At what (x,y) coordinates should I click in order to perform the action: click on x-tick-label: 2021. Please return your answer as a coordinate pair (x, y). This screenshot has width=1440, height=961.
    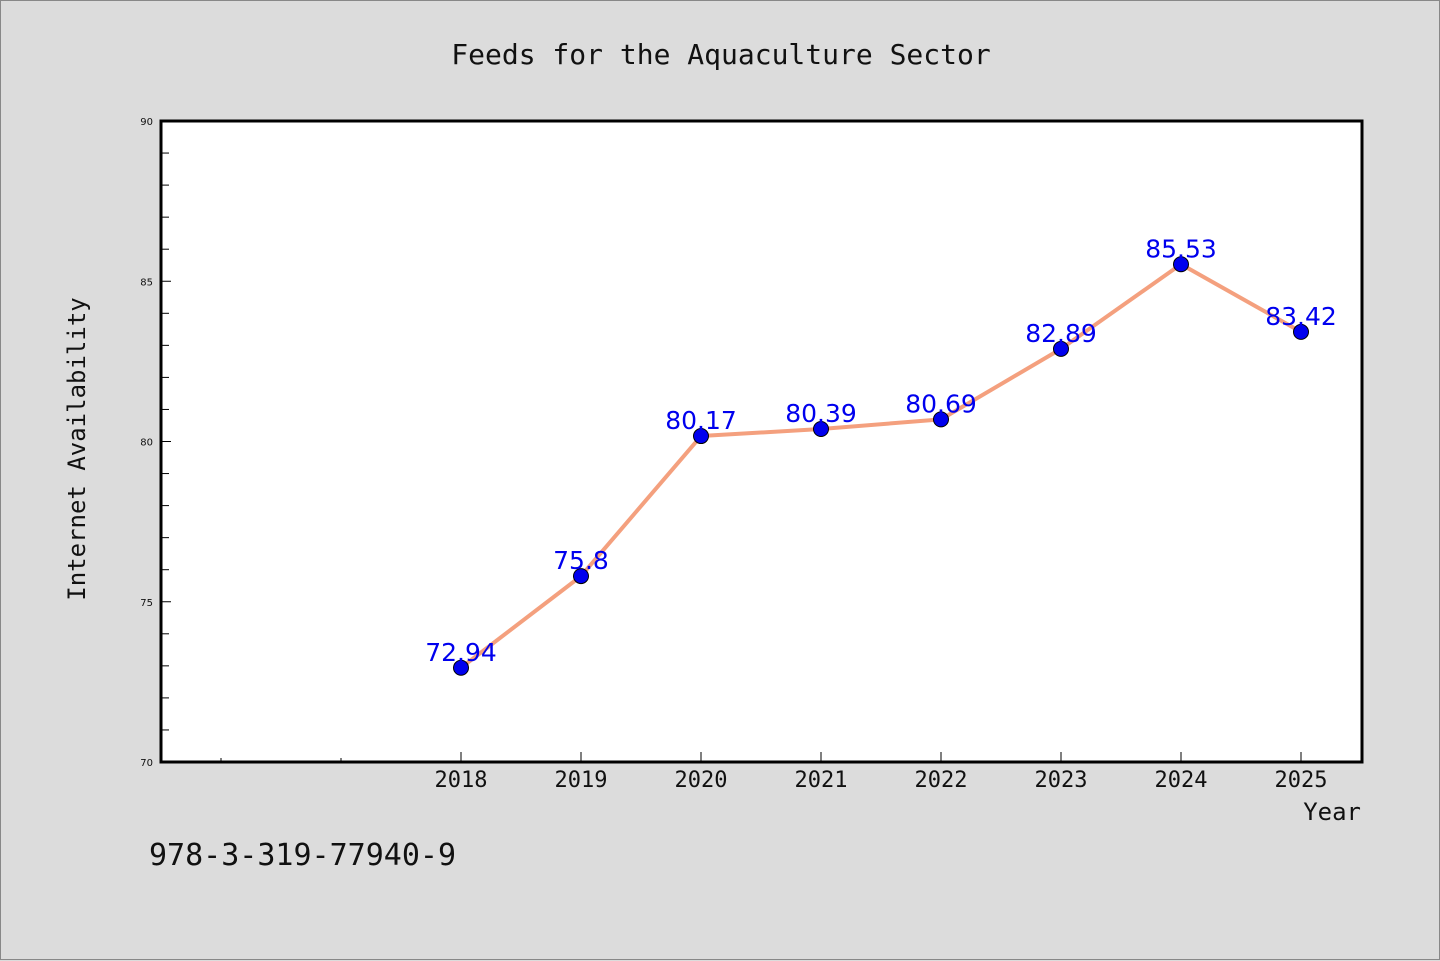
    Looking at the image, I should click on (821, 780).